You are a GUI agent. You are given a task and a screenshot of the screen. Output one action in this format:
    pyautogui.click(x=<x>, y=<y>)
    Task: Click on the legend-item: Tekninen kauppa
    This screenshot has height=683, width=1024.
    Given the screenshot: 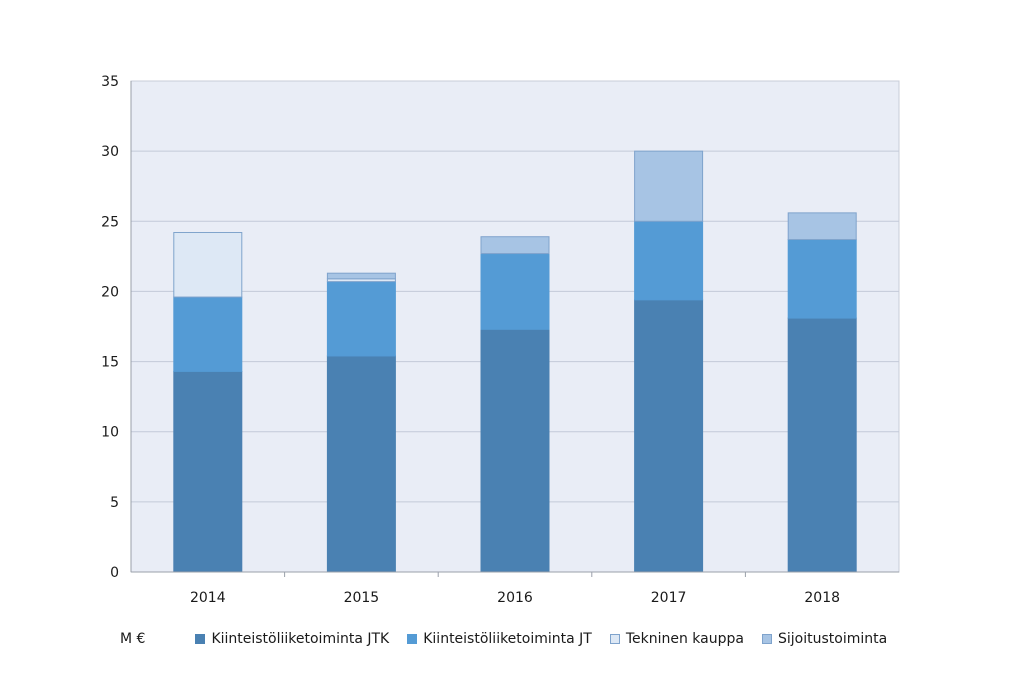 What is the action you would take?
    pyautogui.click(x=676, y=639)
    